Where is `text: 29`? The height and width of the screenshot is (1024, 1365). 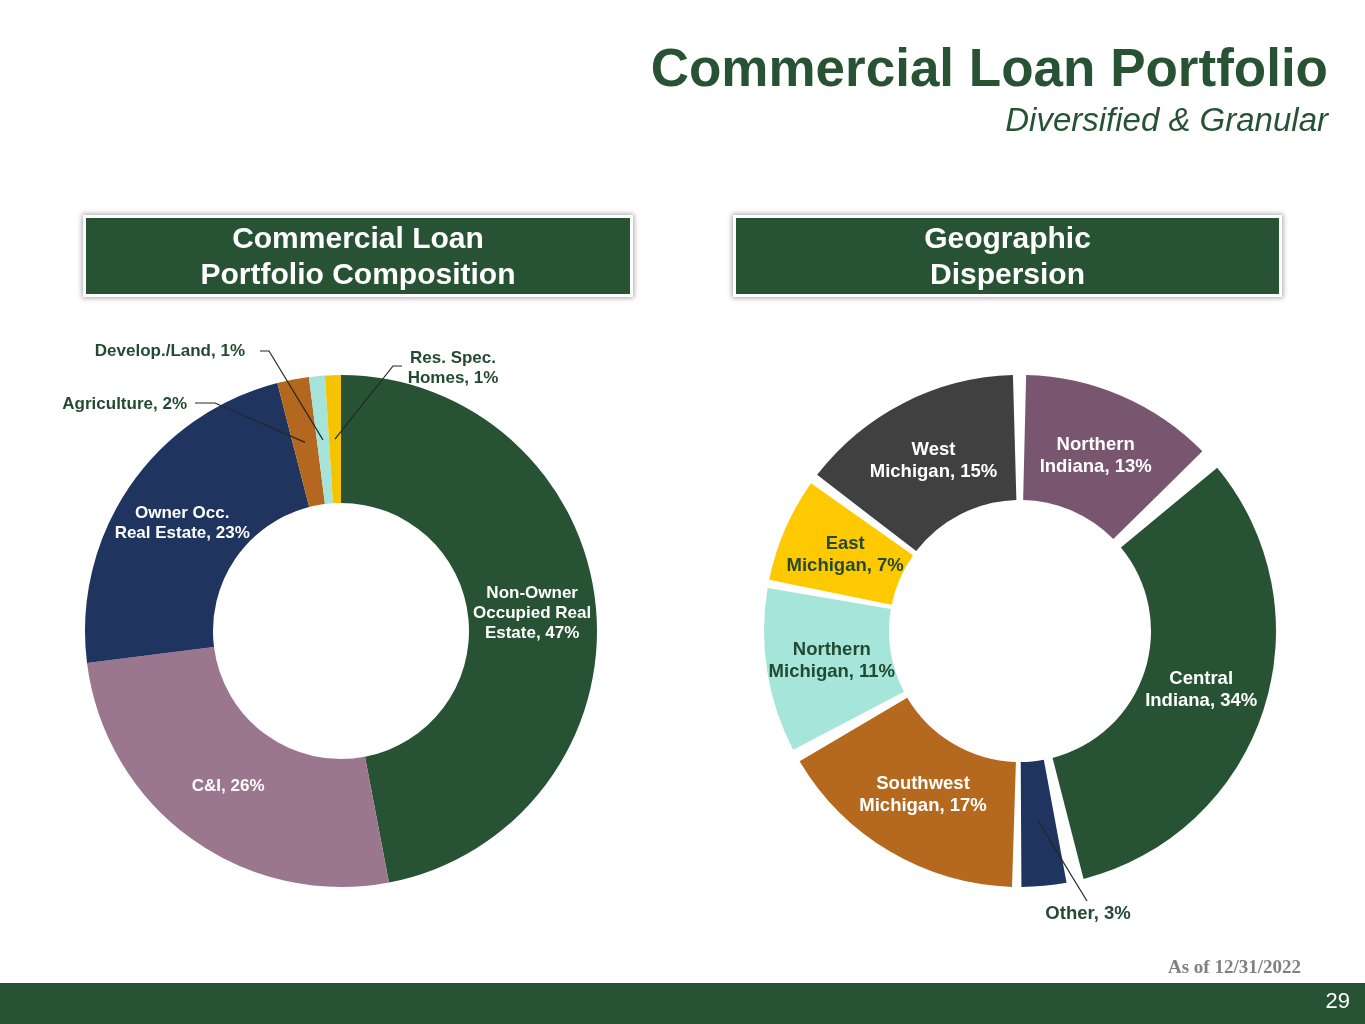 text: 29 is located at coordinates (1337, 1001).